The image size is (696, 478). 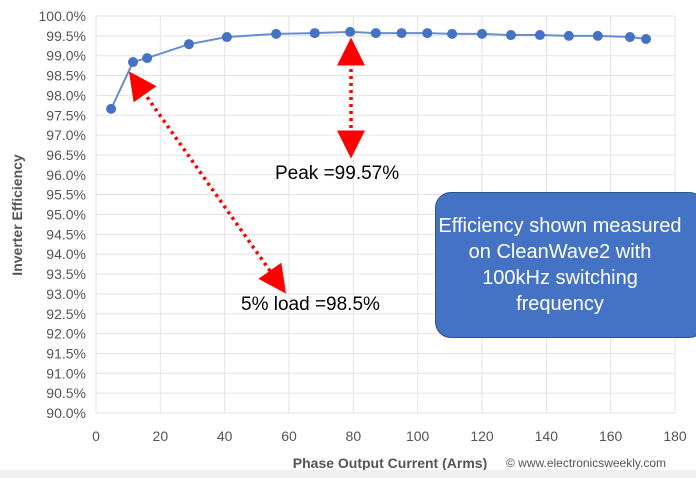 What do you see at coordinates (66, 175) in the screenshot?
I see `y-tick-label: 96.0%` at bounding box center [66, 175].